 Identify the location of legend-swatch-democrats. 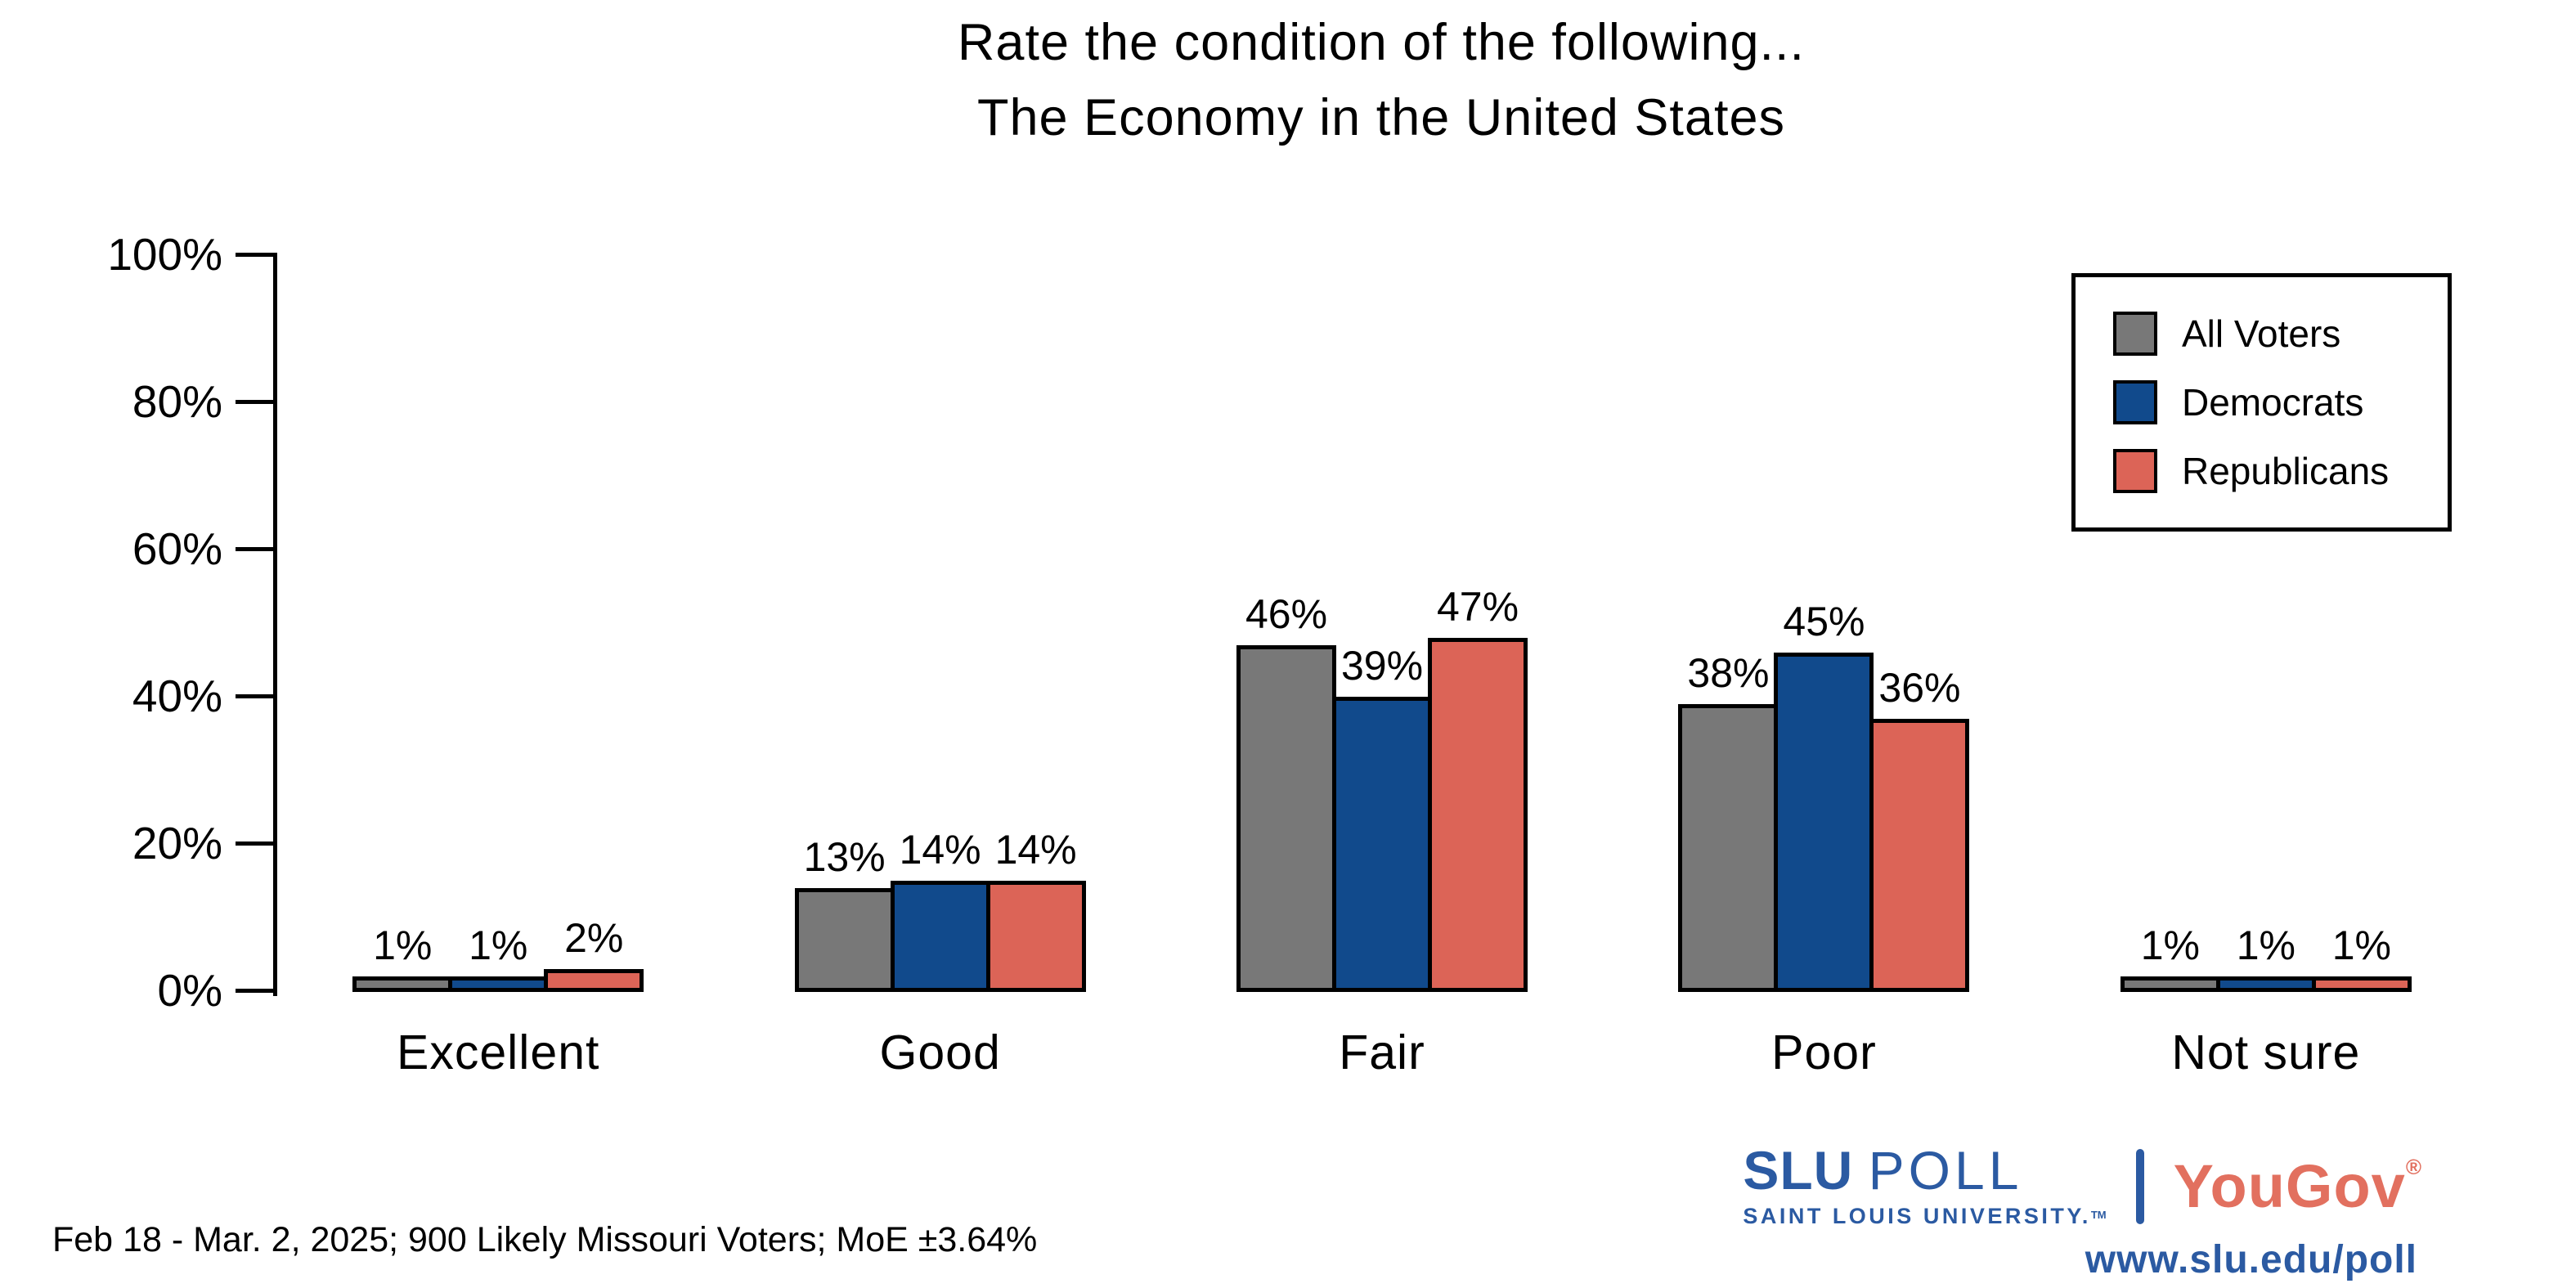
(2135, 402).